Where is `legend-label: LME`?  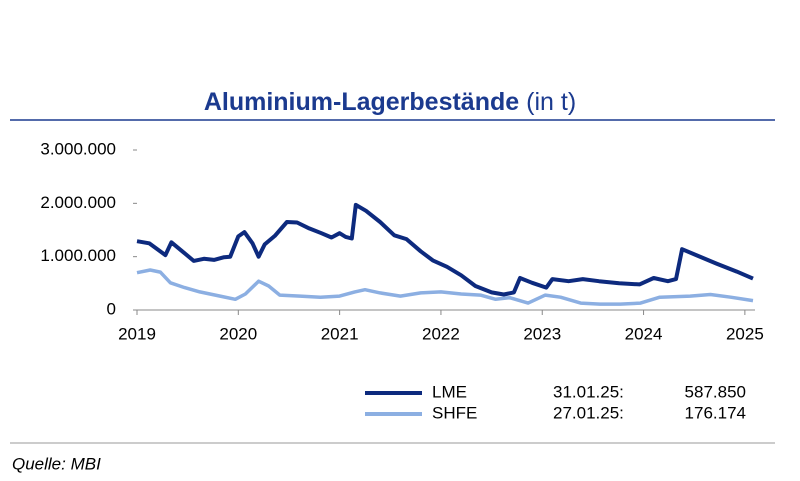 legend-label: LME is located at coordinates (449, 391).